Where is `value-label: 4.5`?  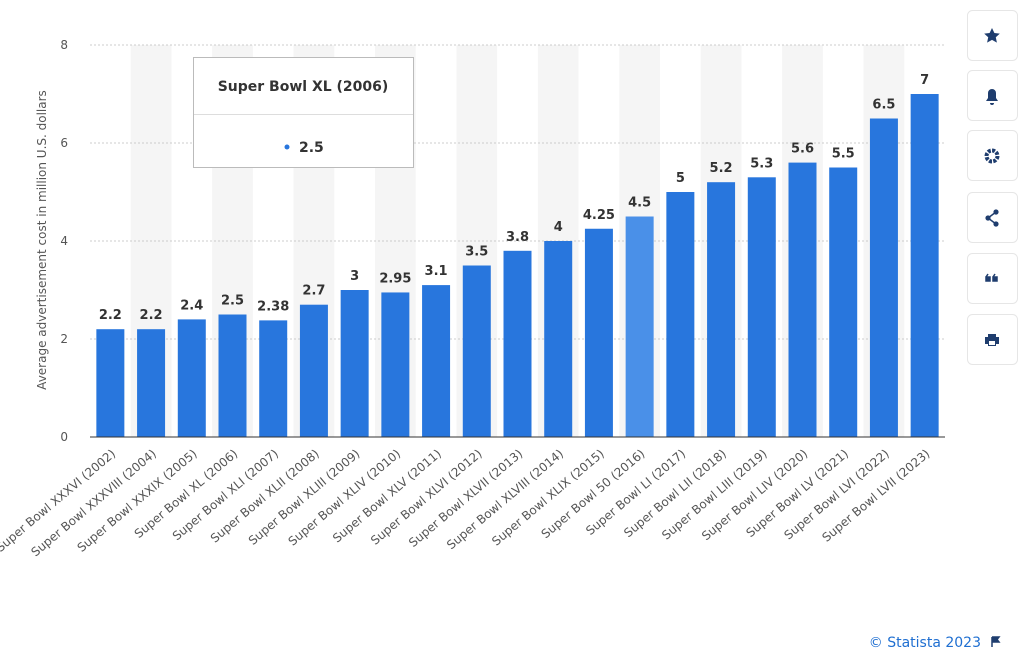
value-label: 4.5 is located at coordinates (639, 203).